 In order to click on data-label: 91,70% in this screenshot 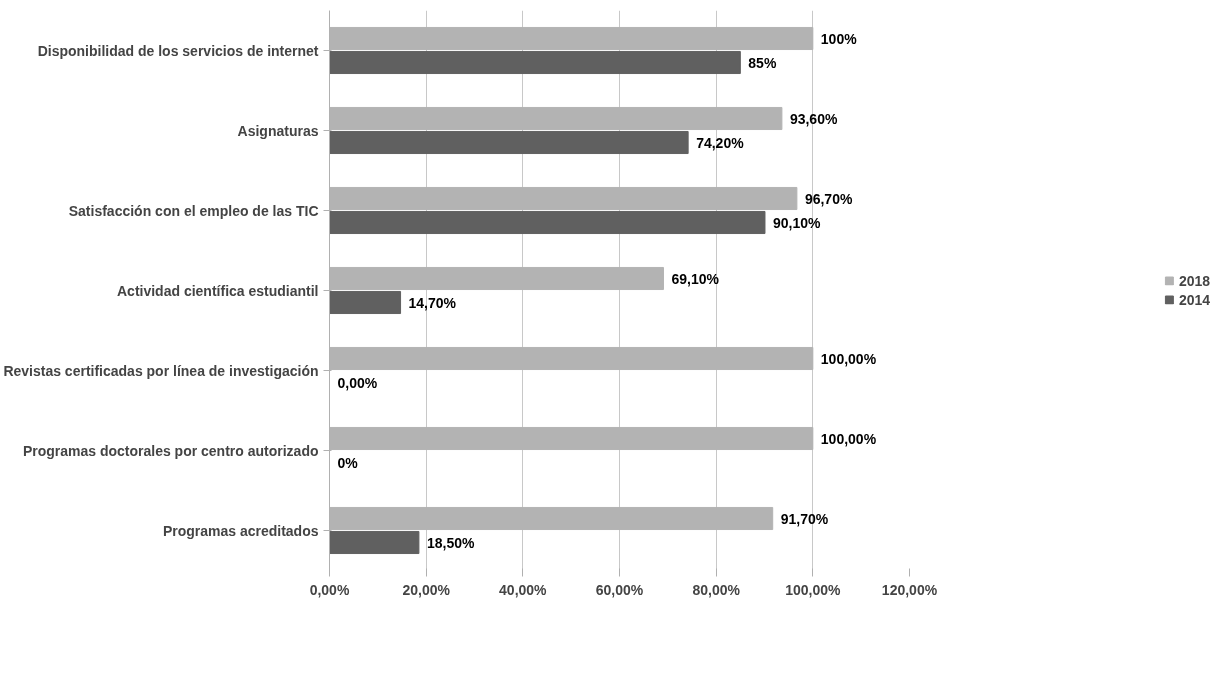, I will do `click(804, 518)`.